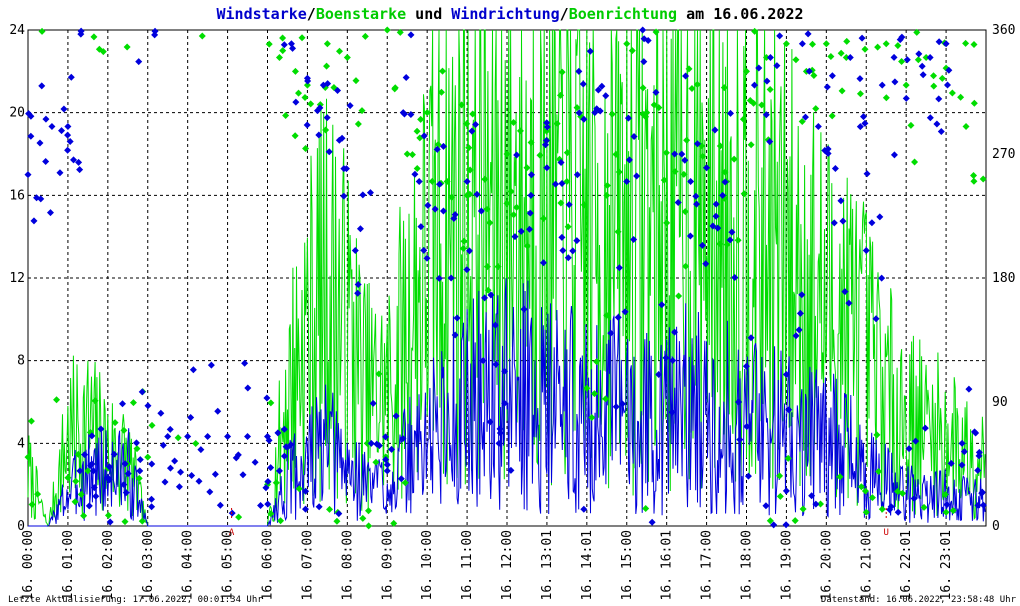  Describe the element at coordinates (108, 565) in the screenshot. I see `x-tick-label: 16. 02:00` at that location.